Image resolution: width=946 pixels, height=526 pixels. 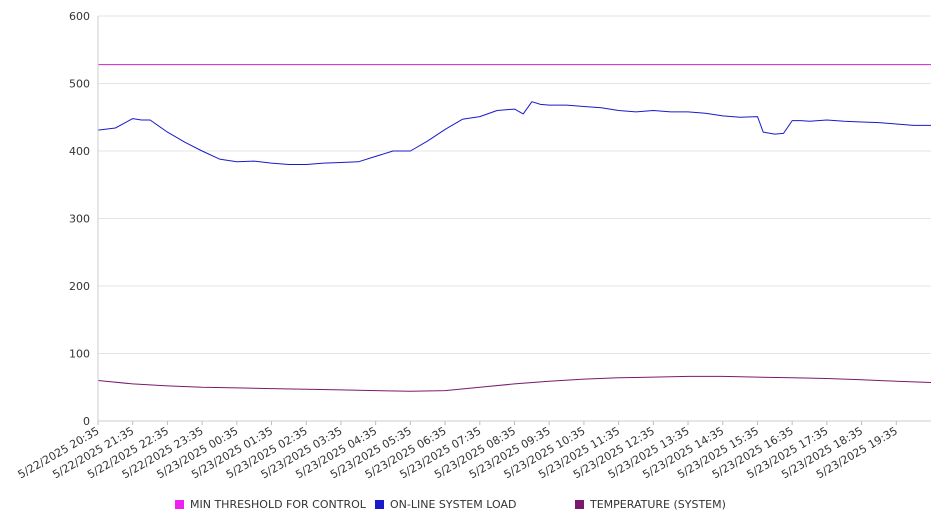 I want to click on legend-item: TEMPERATURE (SYSTEM), so click(x=650, y=504).